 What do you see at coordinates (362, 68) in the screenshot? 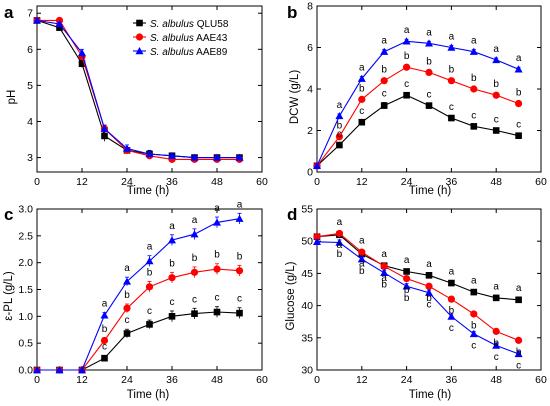
I see `panel-b-sig-1-0: a` at bounding box center [362, 68].